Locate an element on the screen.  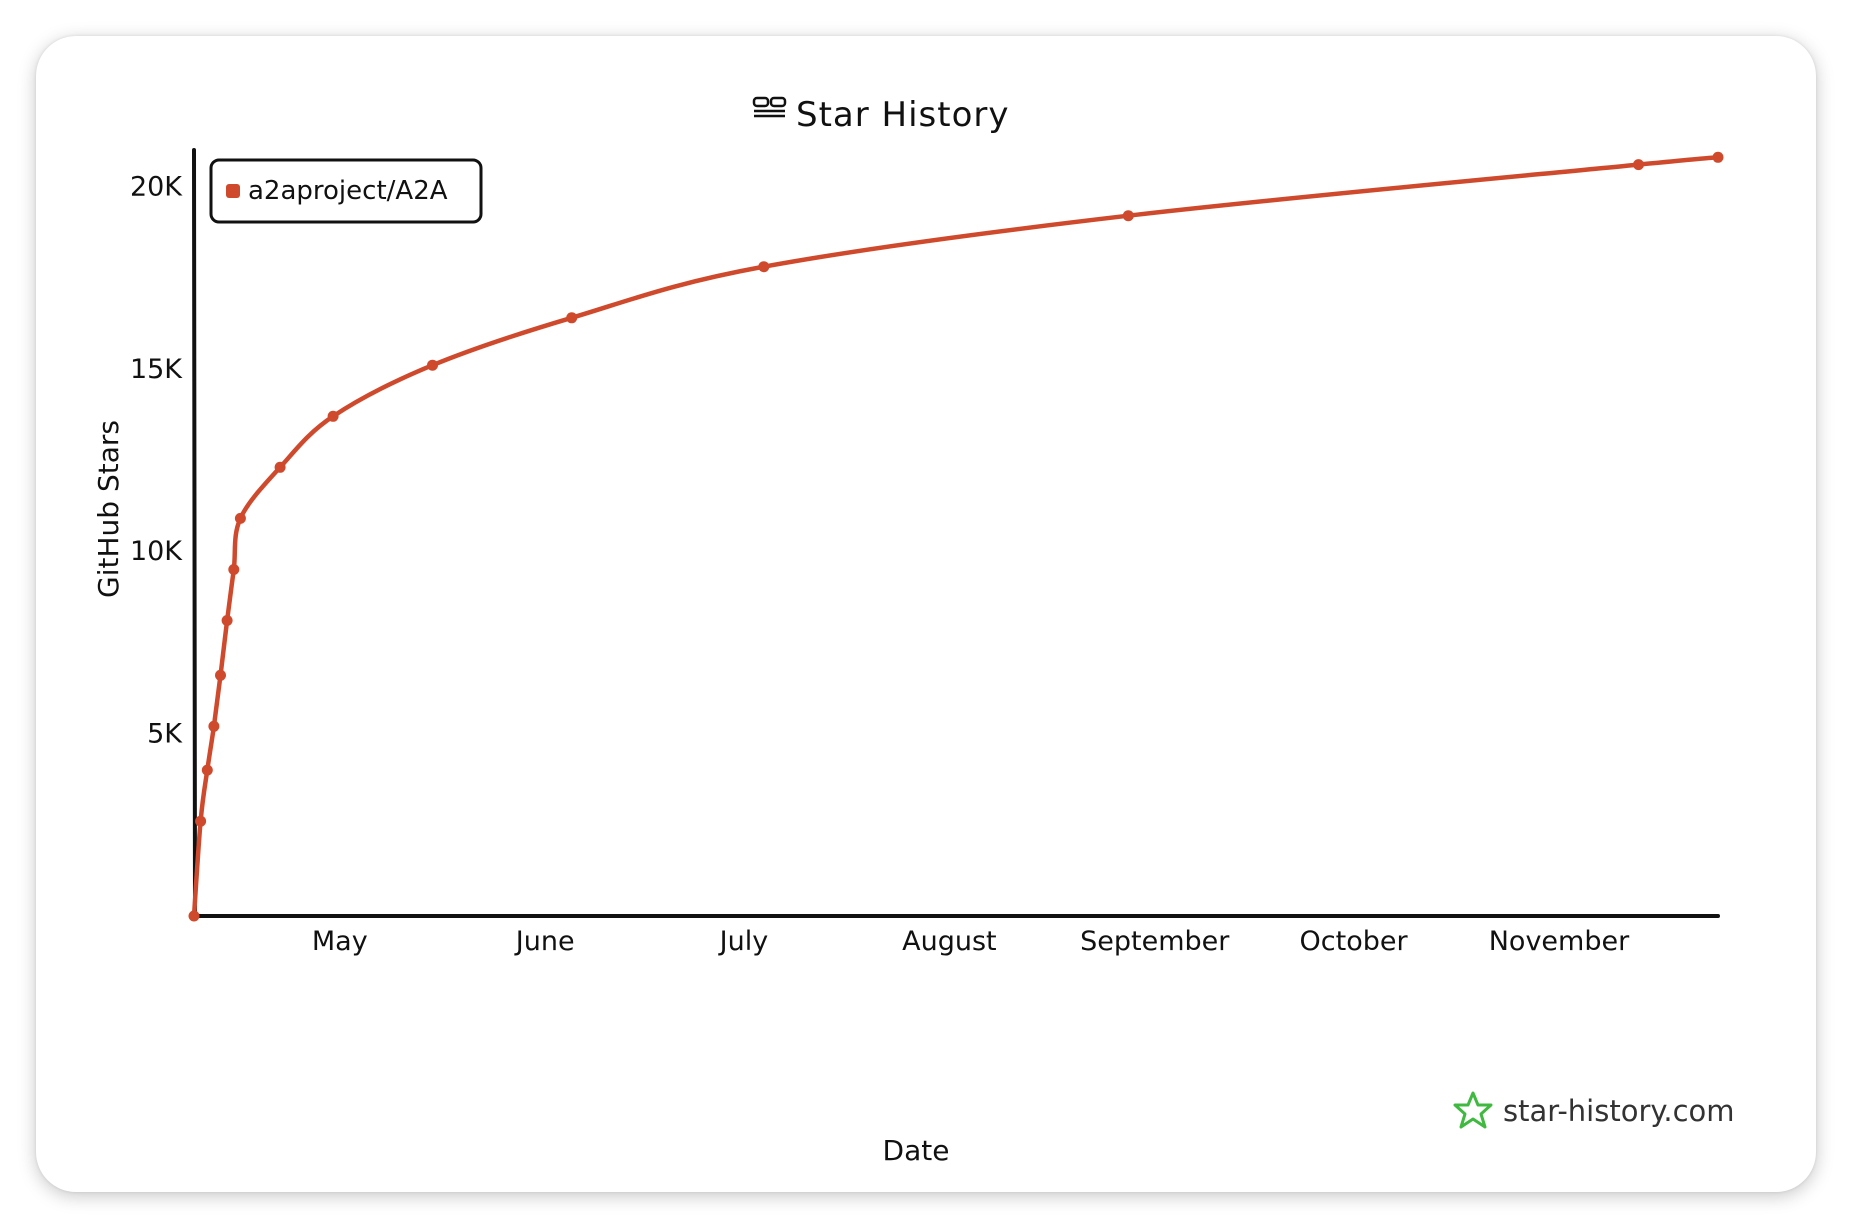
star-history-mark-icon is located at coordinates (769, 107).